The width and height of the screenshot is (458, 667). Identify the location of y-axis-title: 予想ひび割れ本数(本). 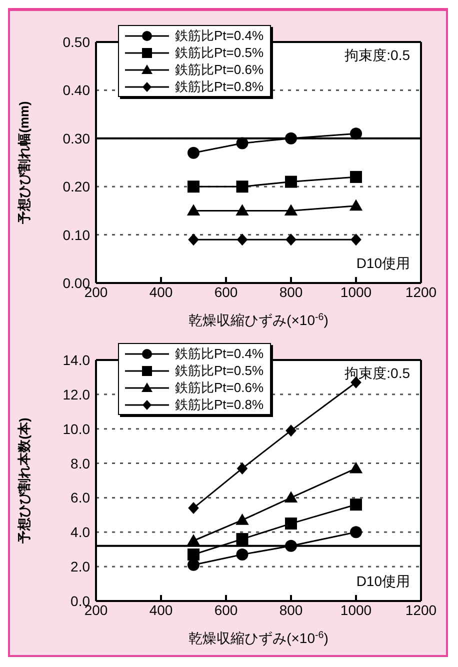
(24, 481).